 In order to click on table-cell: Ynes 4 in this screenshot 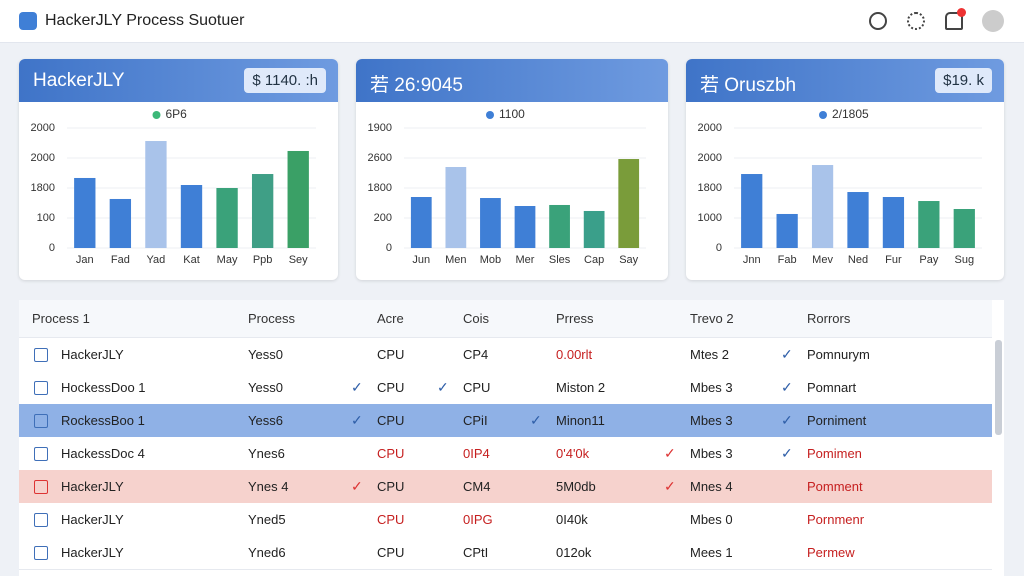, I will do `click(268, 486)`.